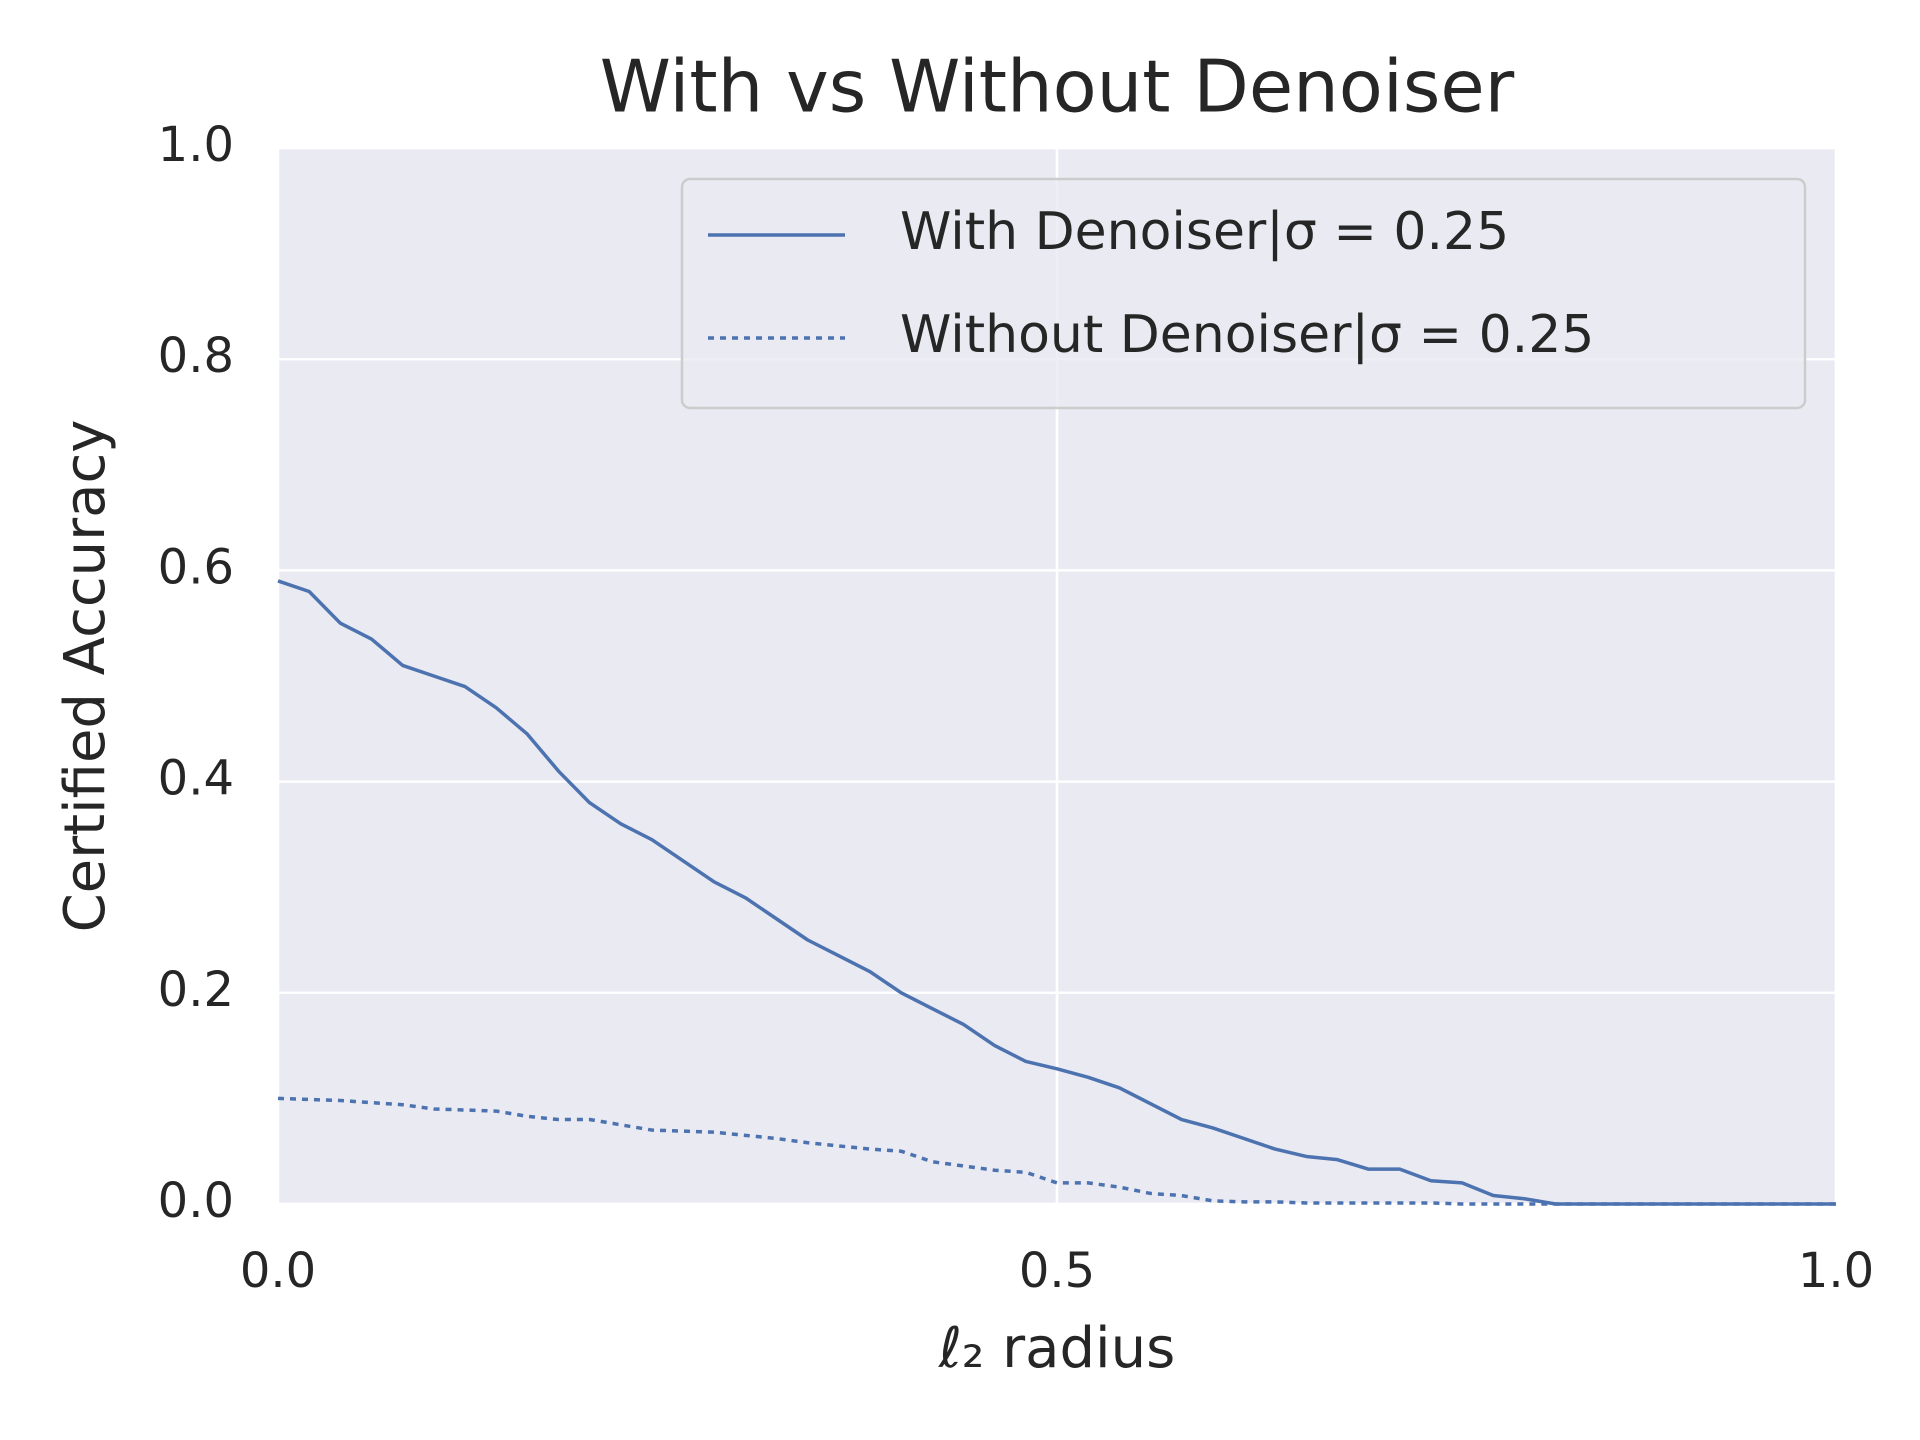 The width and height of the screenshot is (1920, 1440). I want to click on chart-title: With vs Without Denoiser, so click(1057, 87).